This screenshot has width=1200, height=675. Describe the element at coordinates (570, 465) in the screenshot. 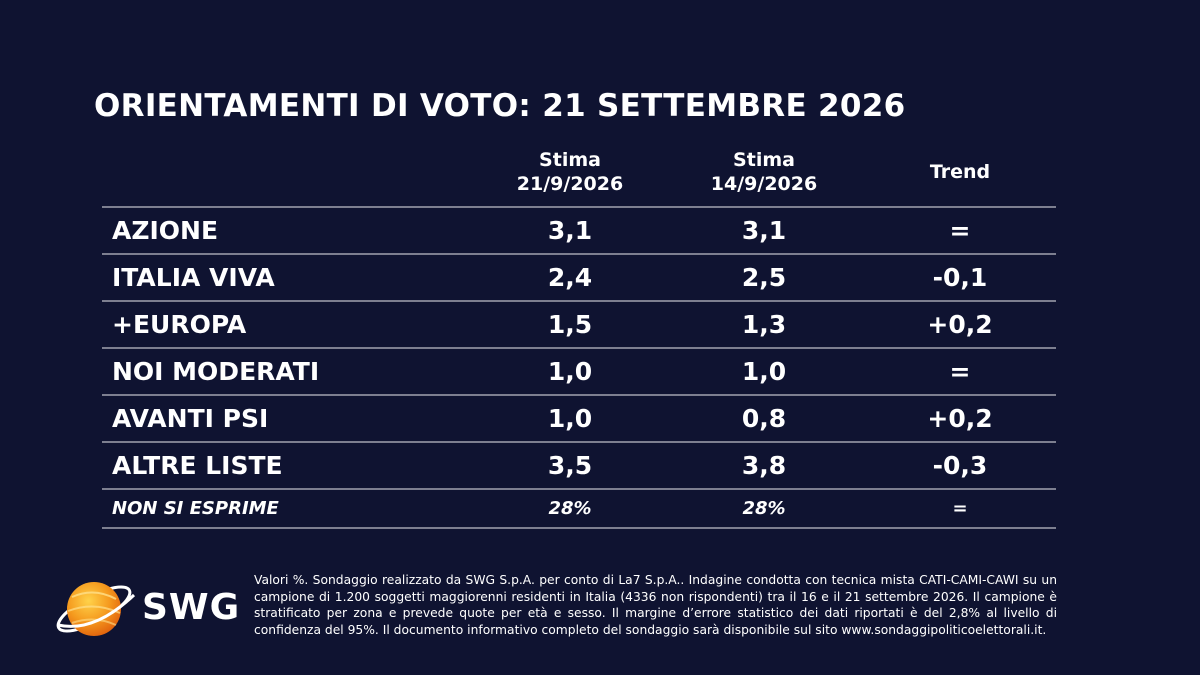

I see `current-value: 3,5` at that location.